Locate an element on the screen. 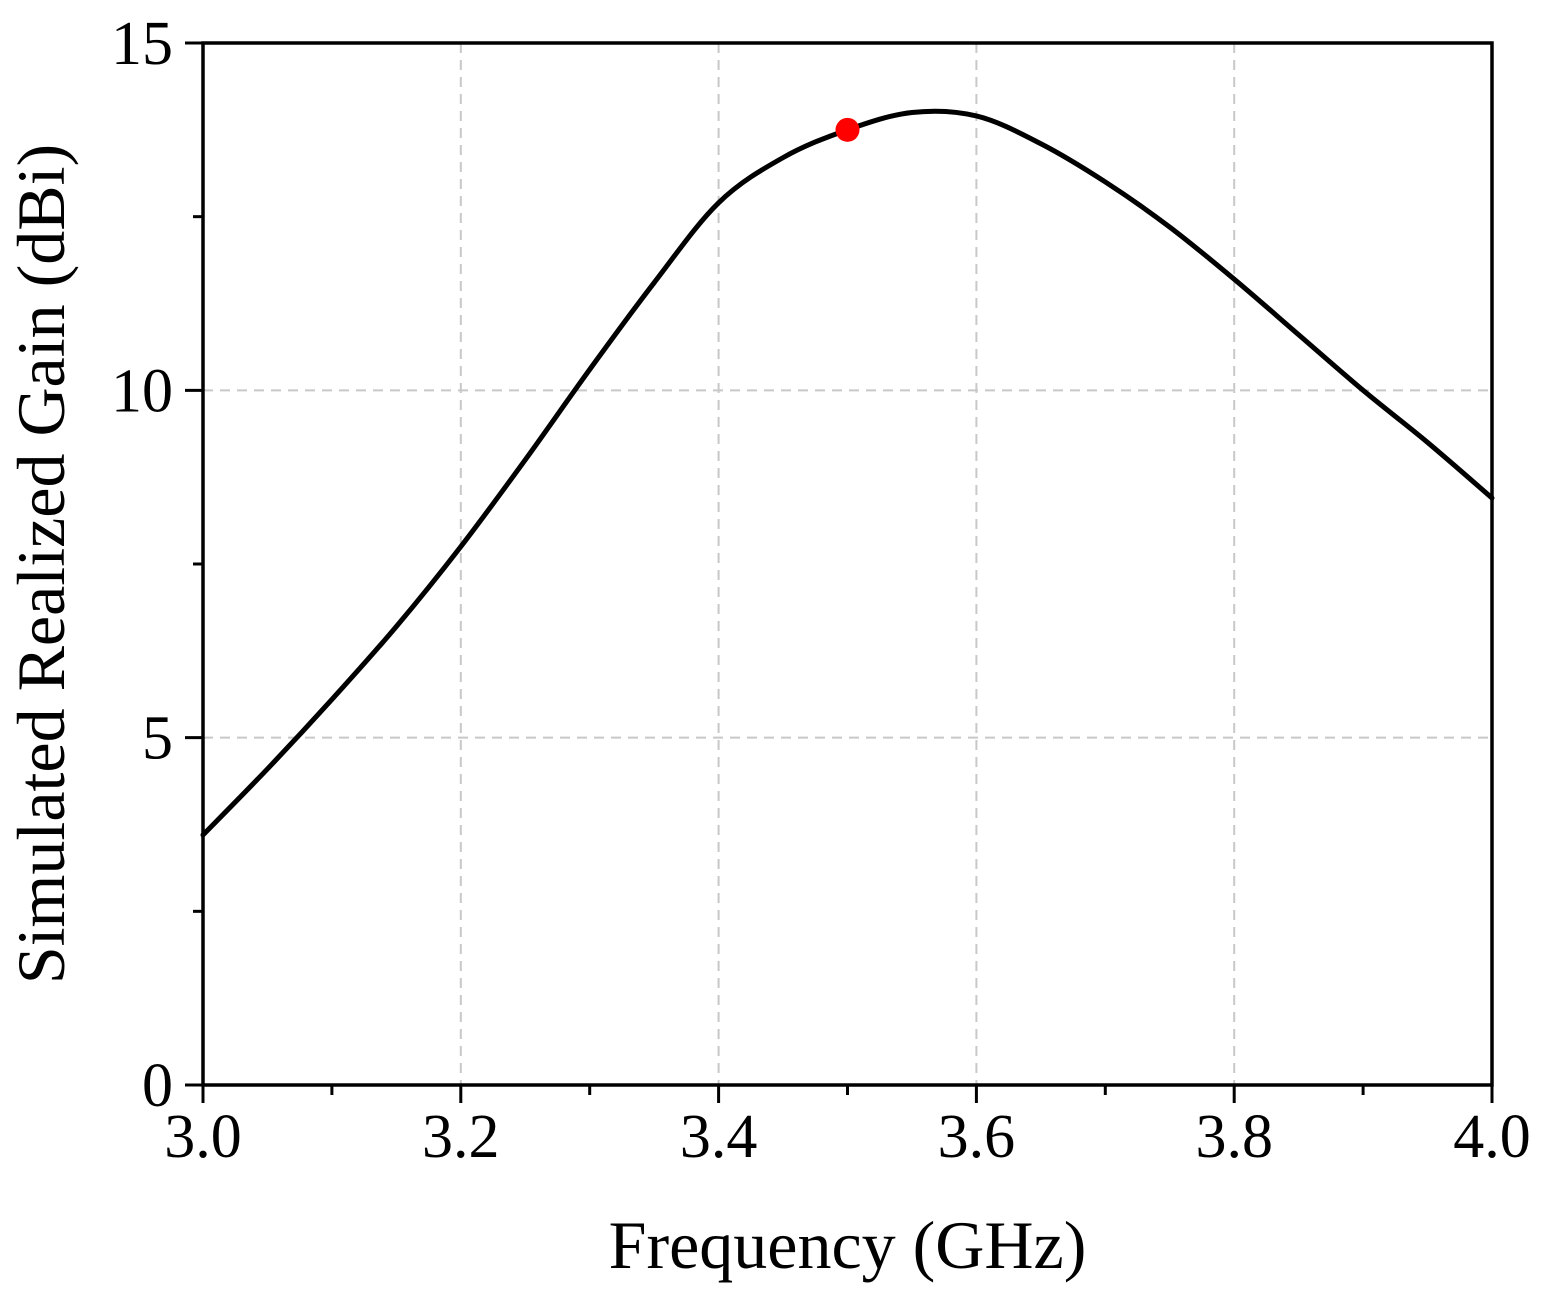 The image size is (1549, 1301). y-tick-label: 10 is located at coordinates (142, 391).